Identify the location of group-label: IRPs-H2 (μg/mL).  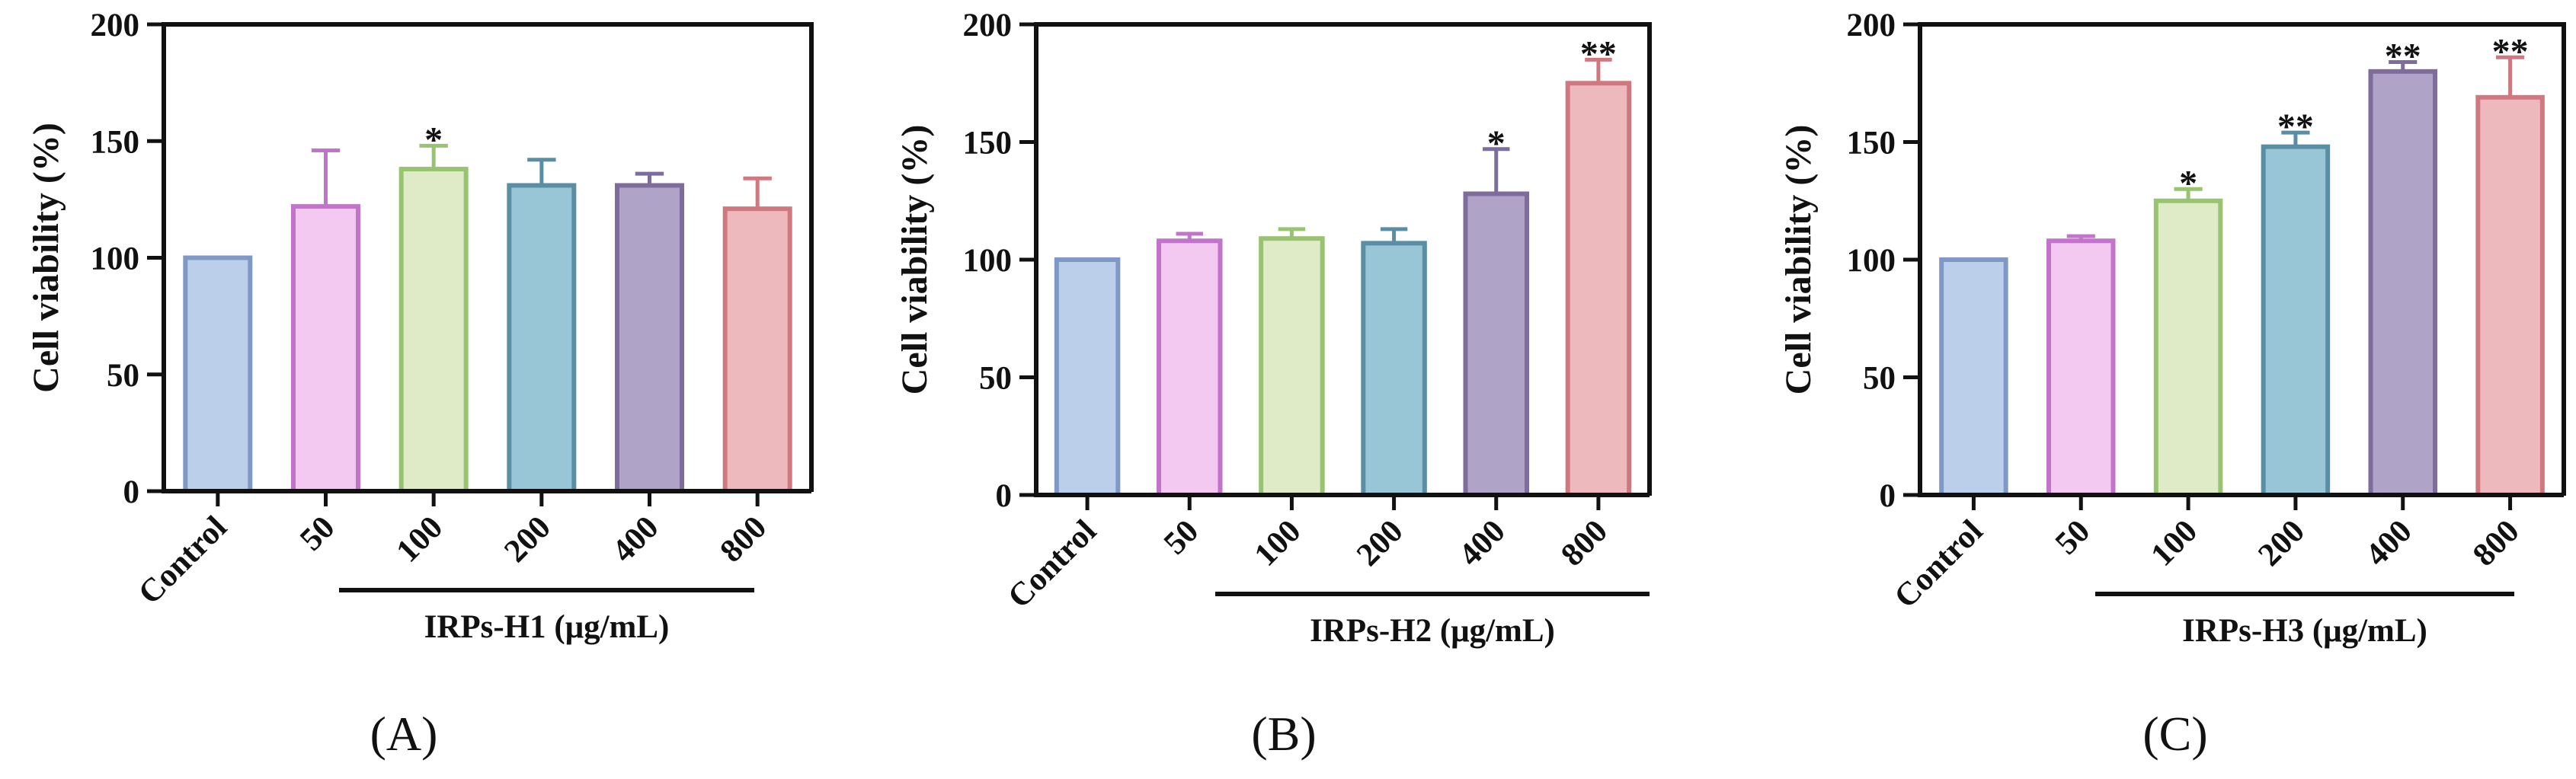
(1432, 631).